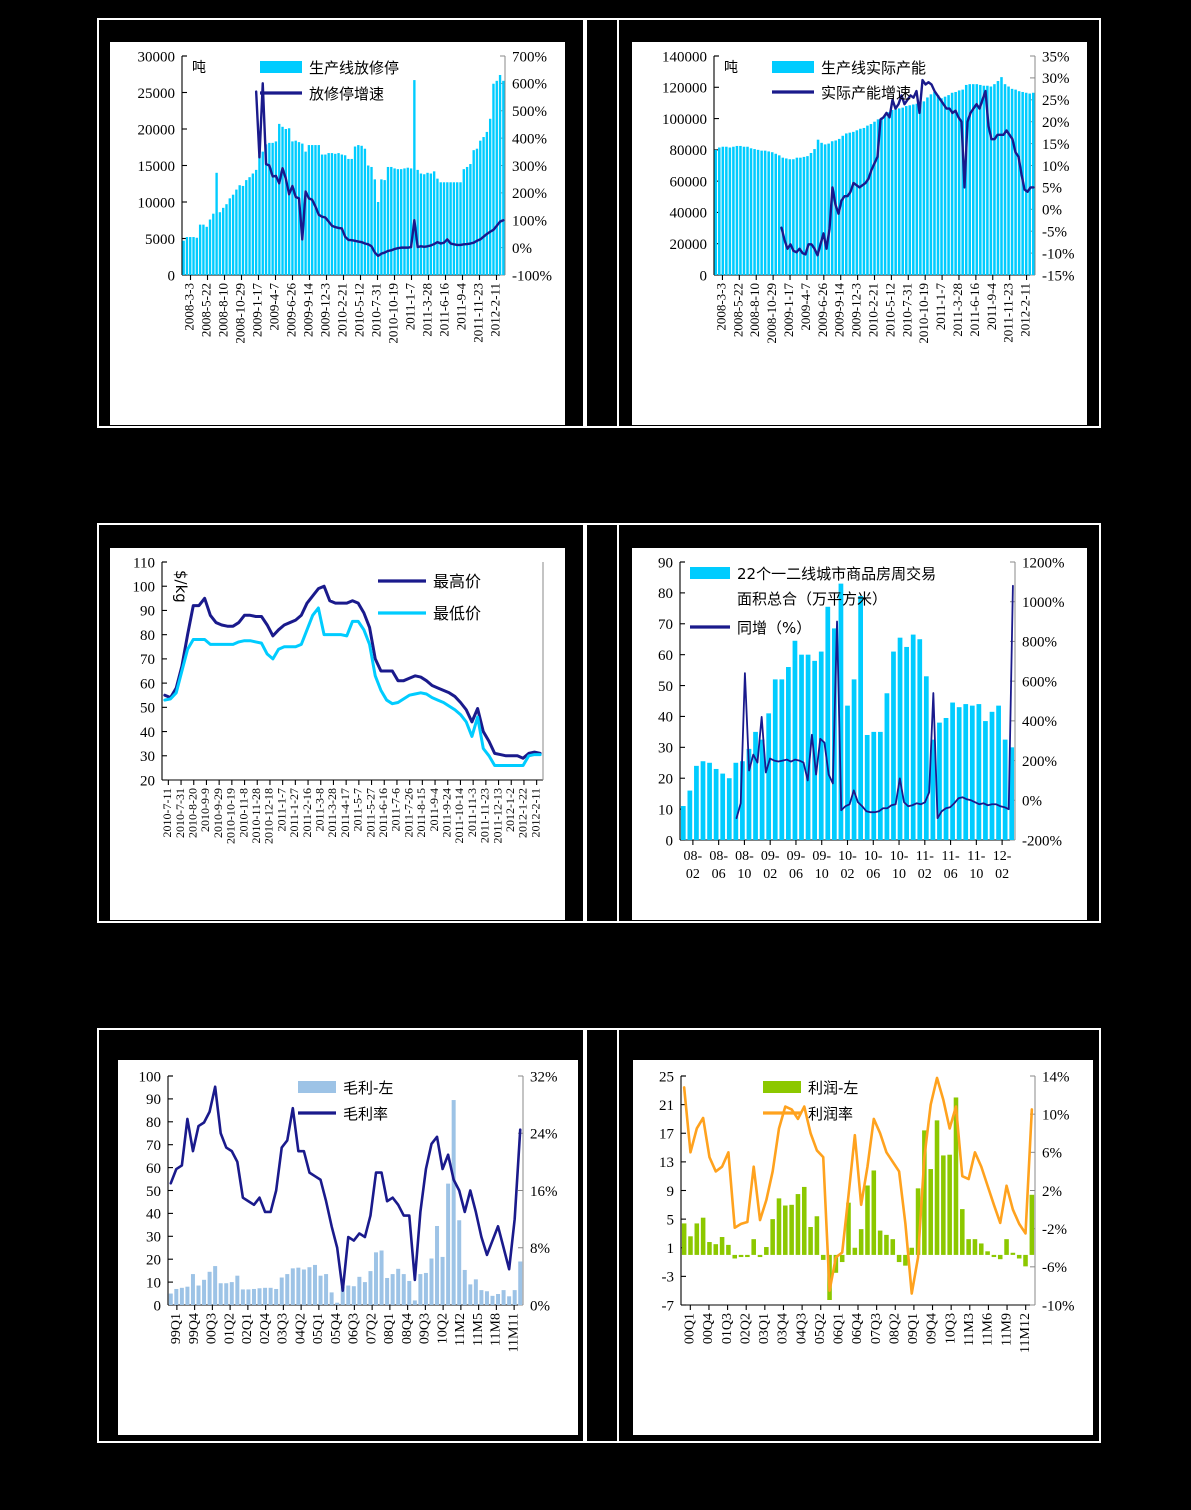  I want to click on svg-text: -15%, so click(1058, 276).